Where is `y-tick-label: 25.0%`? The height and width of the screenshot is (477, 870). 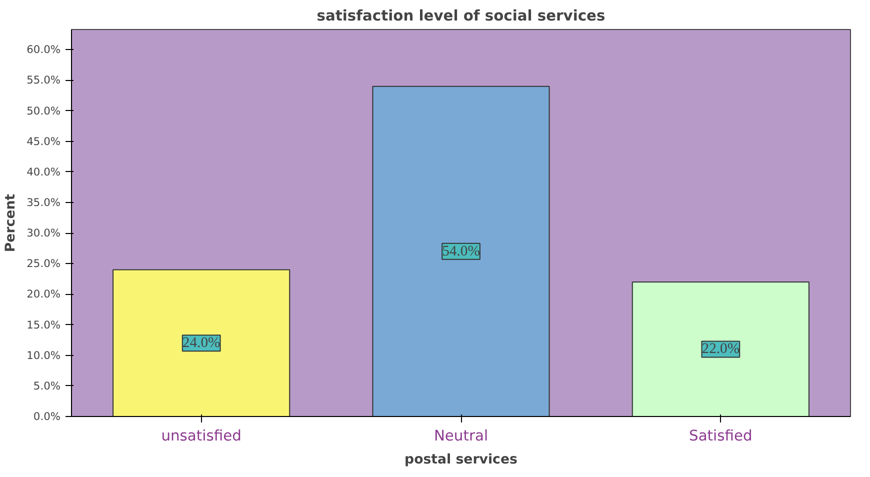 y-tick-label: 25.0% is located at coordinates (43, 263).